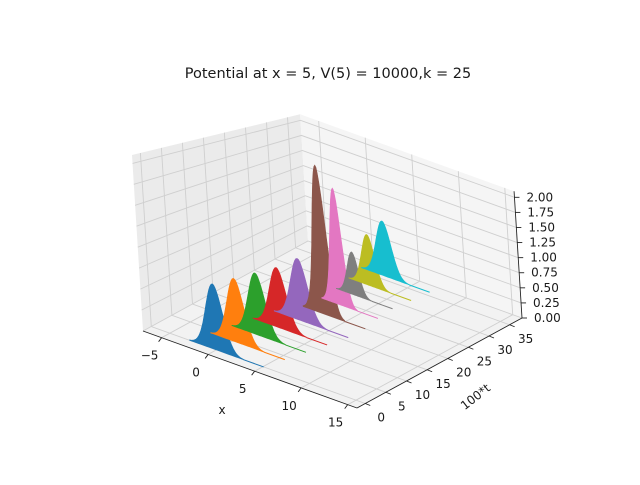  Describe the element at coordinates (150, 356) in the screenshot. I see `x-tick-label: −5` at that location.